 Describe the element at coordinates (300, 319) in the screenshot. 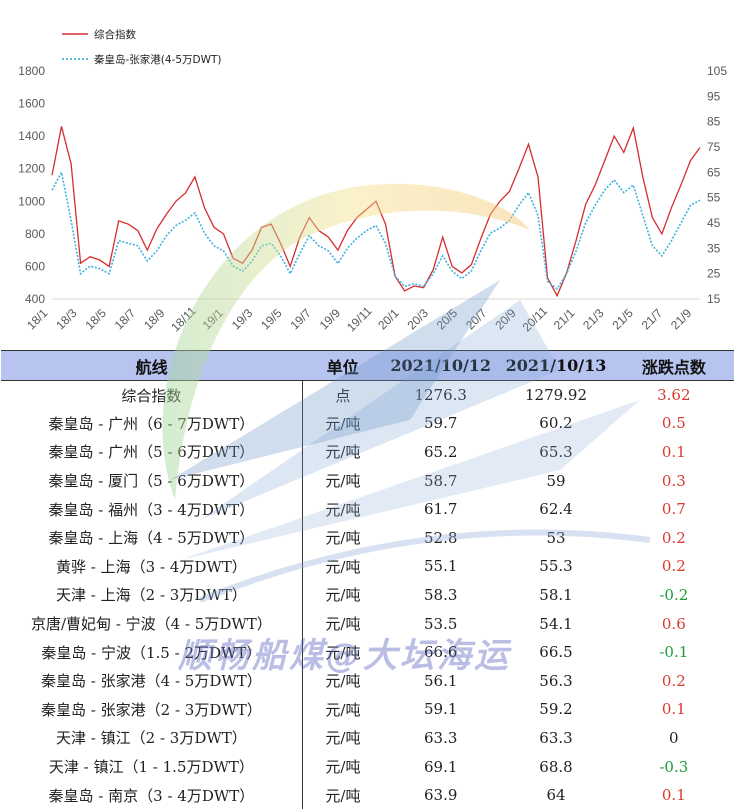

I see `x-tick-label: 19/7` at that location.